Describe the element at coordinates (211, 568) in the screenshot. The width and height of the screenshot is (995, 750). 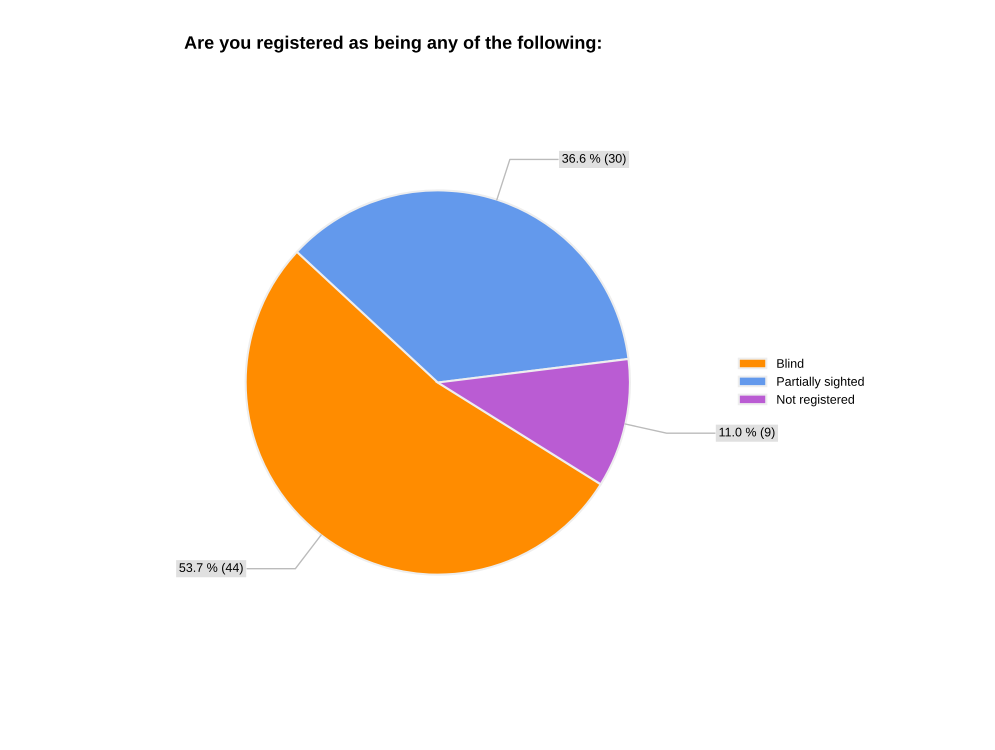
I see `data-label: 53.7 % (44)` at that location.